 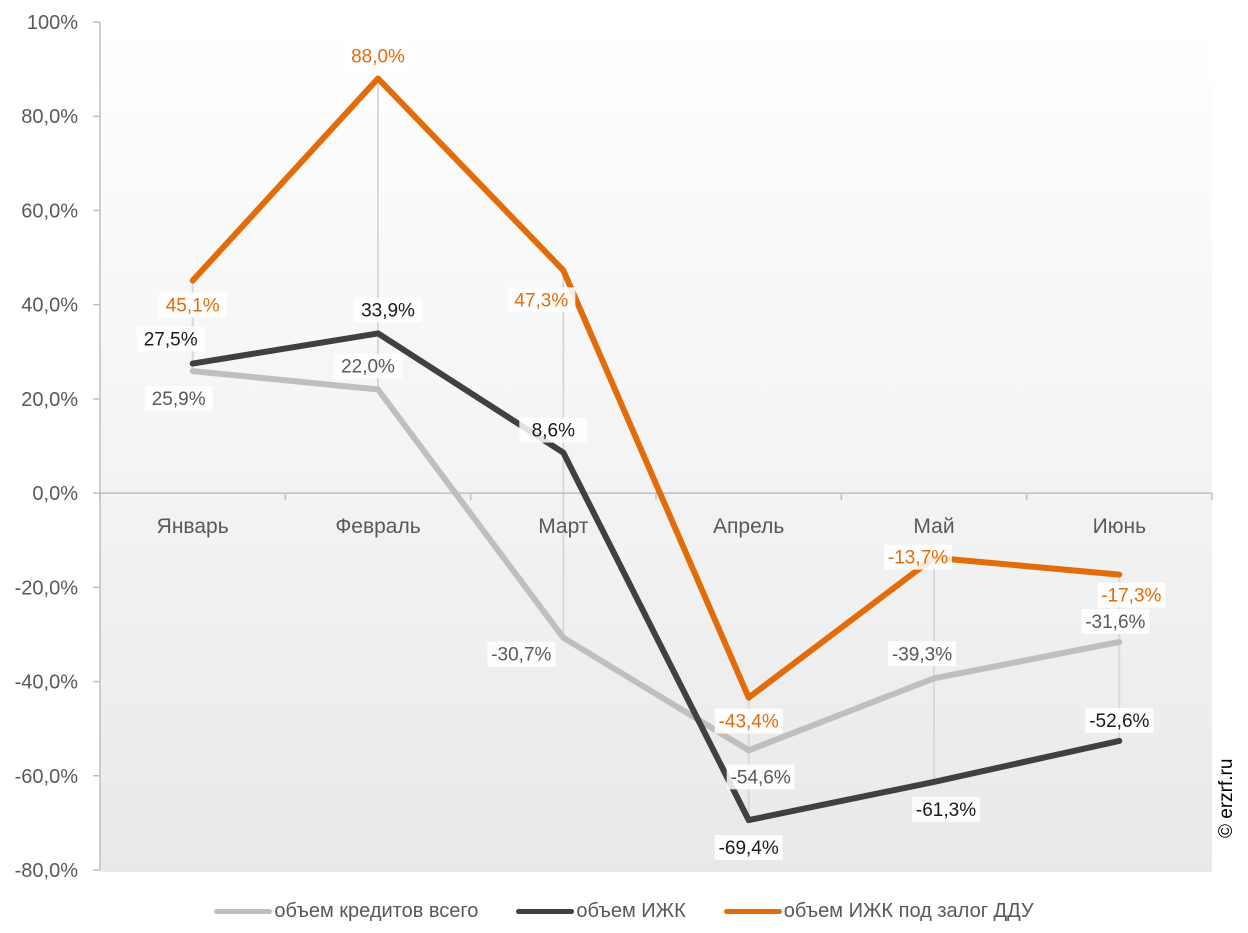 What do you see at coordinates (908, 911) in the screenshot?
I see `legend-label: объем ИЖК под залог ДДУ` at bounding box center [908, 911].